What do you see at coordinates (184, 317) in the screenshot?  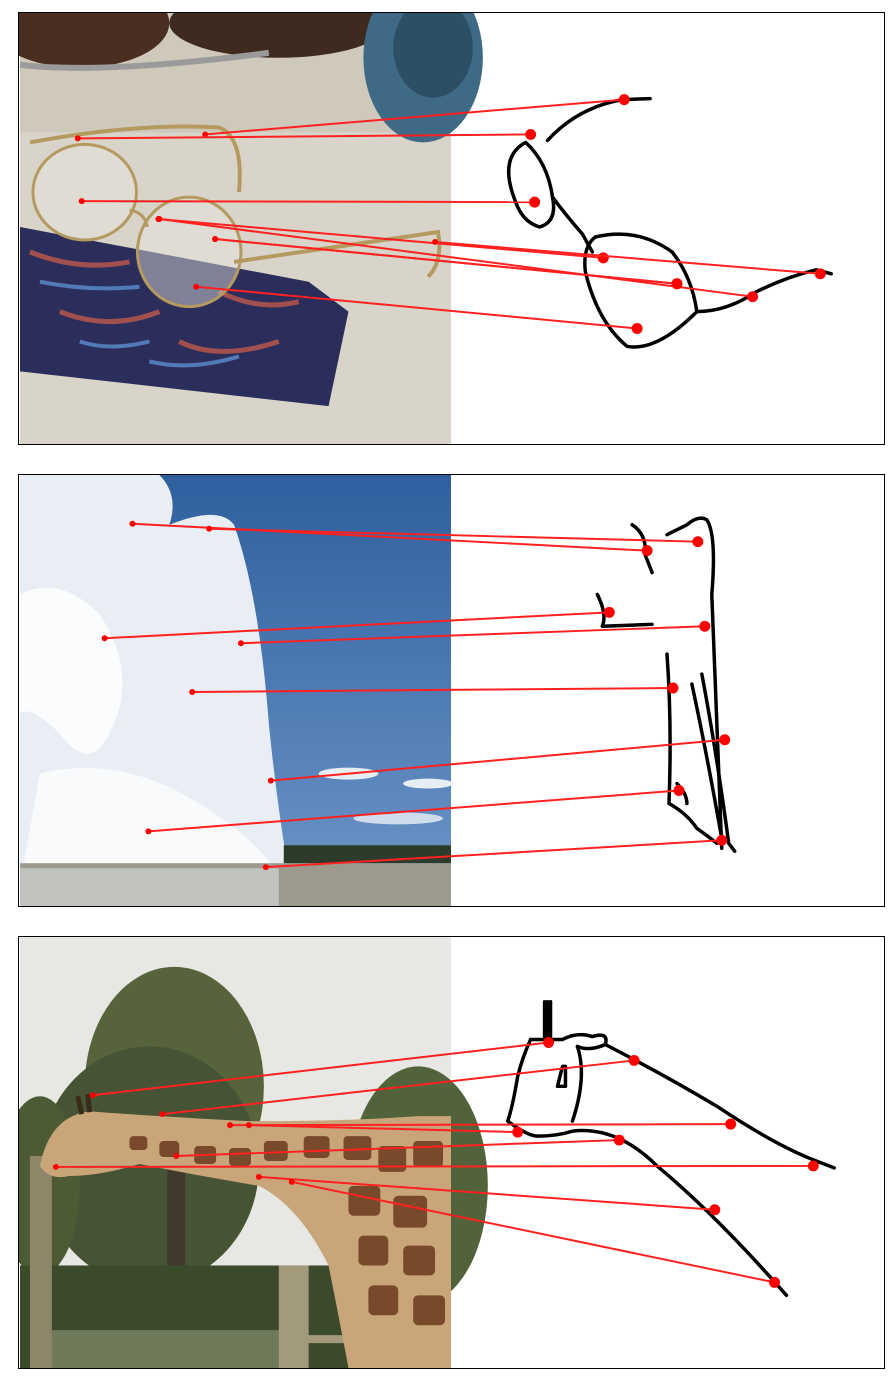 I see `glasses-case` at bounding box center [184, 317].